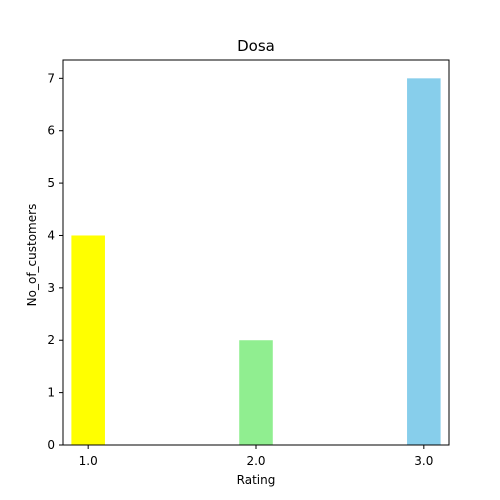  What do you see at coordinates (256, 46) in the screenshot?
I see `chart-title: Dosa` at bounding box center [256, 46].